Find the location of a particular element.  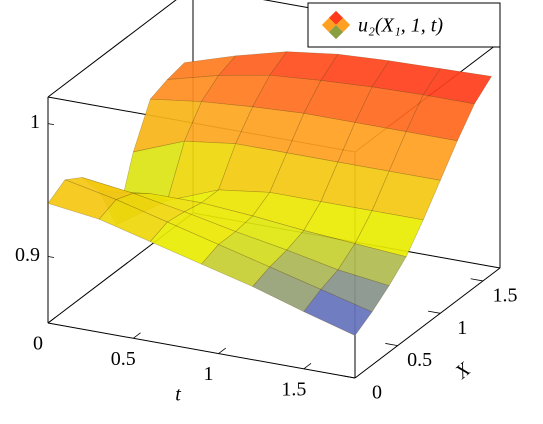

legend-label: u₂(X₁, 1, t) is located at coordinates (400, 26).